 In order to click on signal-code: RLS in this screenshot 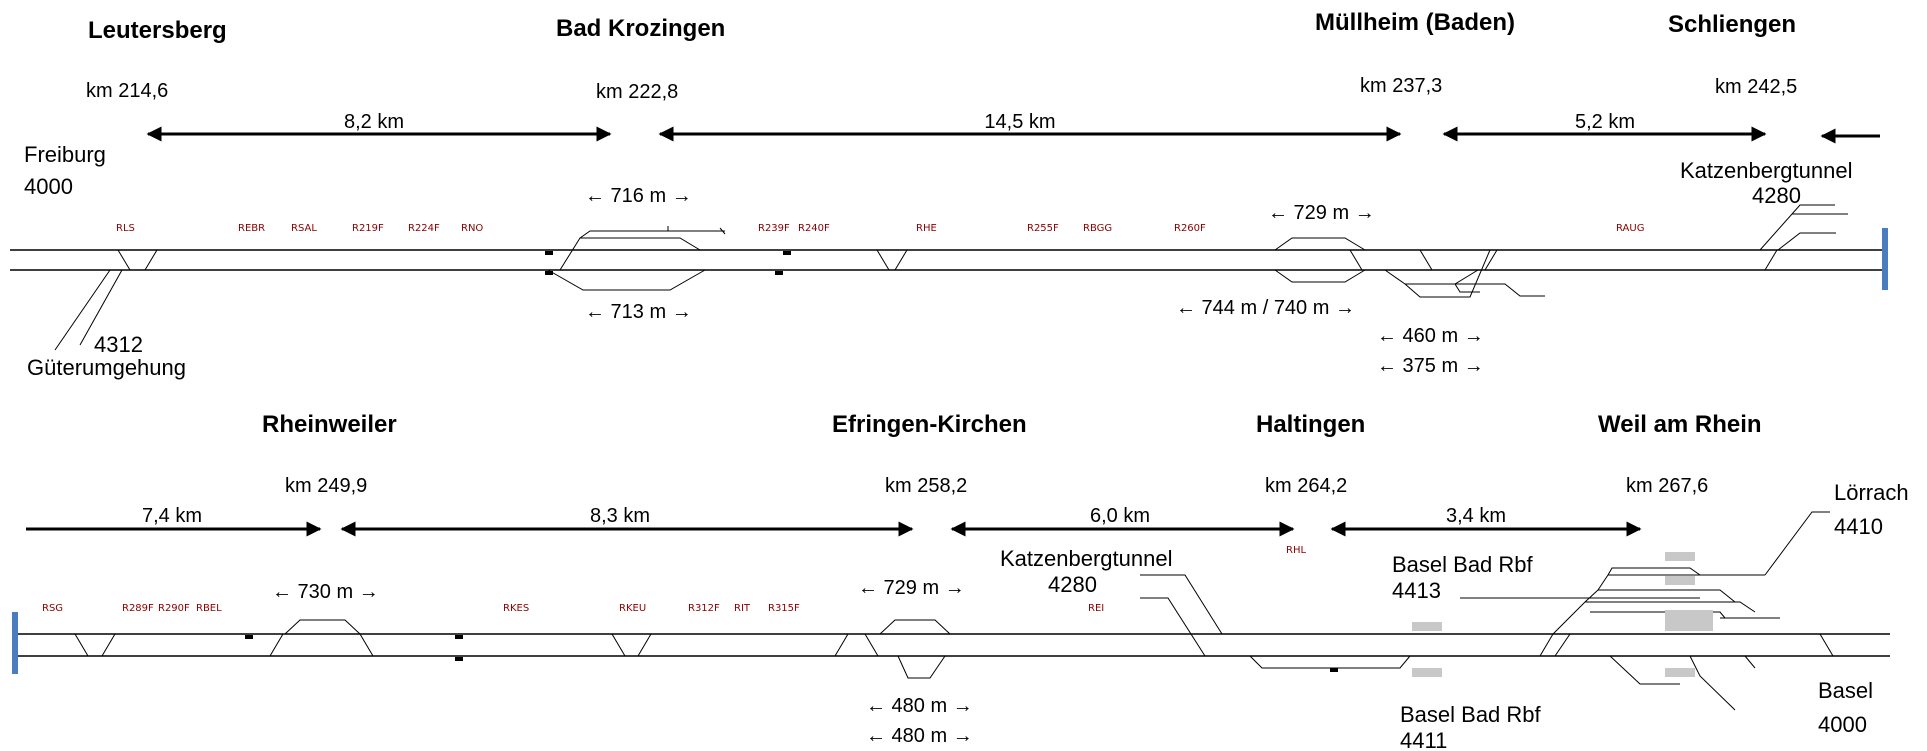, I will do `click(125, 228)`.